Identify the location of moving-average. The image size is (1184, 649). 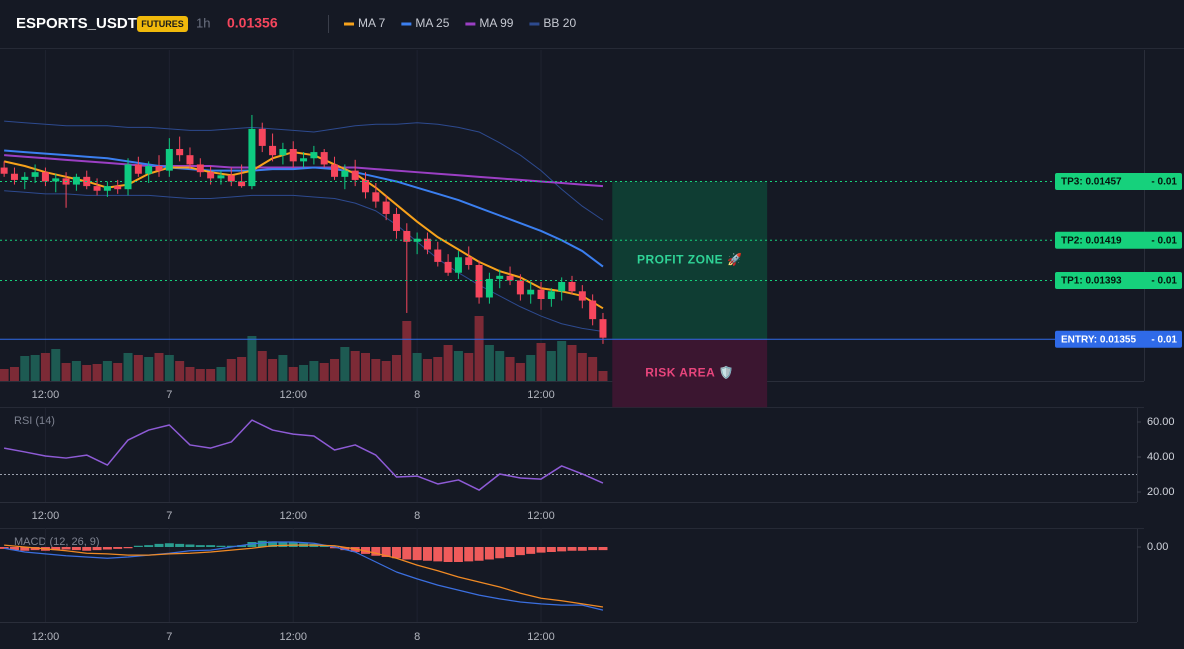
(304, 208).